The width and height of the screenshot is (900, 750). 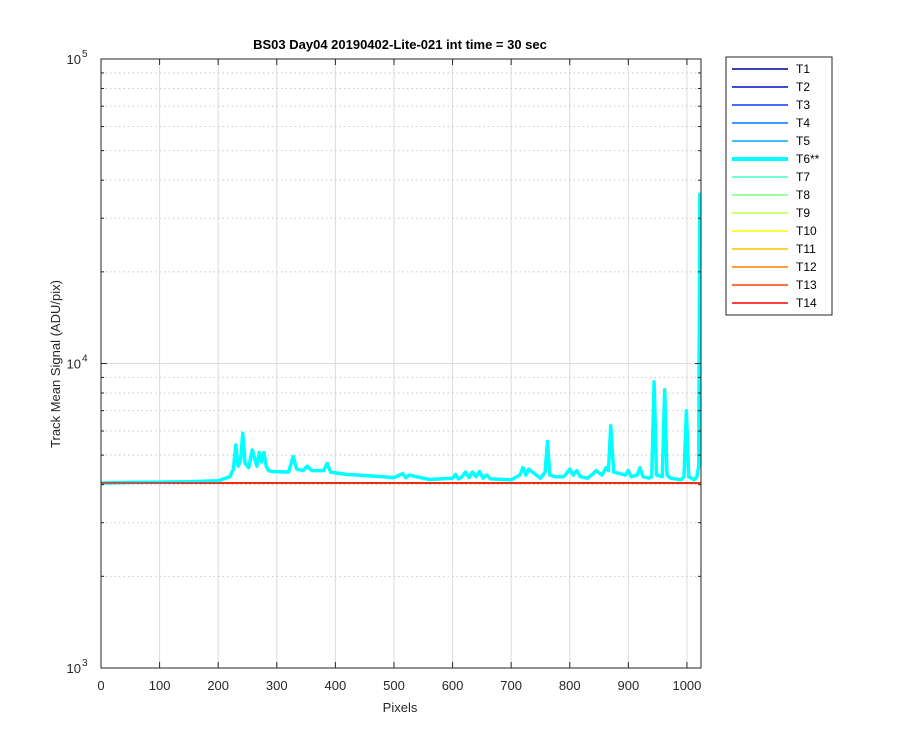 I want to click on x-tick-label: 400, so click(x=336, y=685).